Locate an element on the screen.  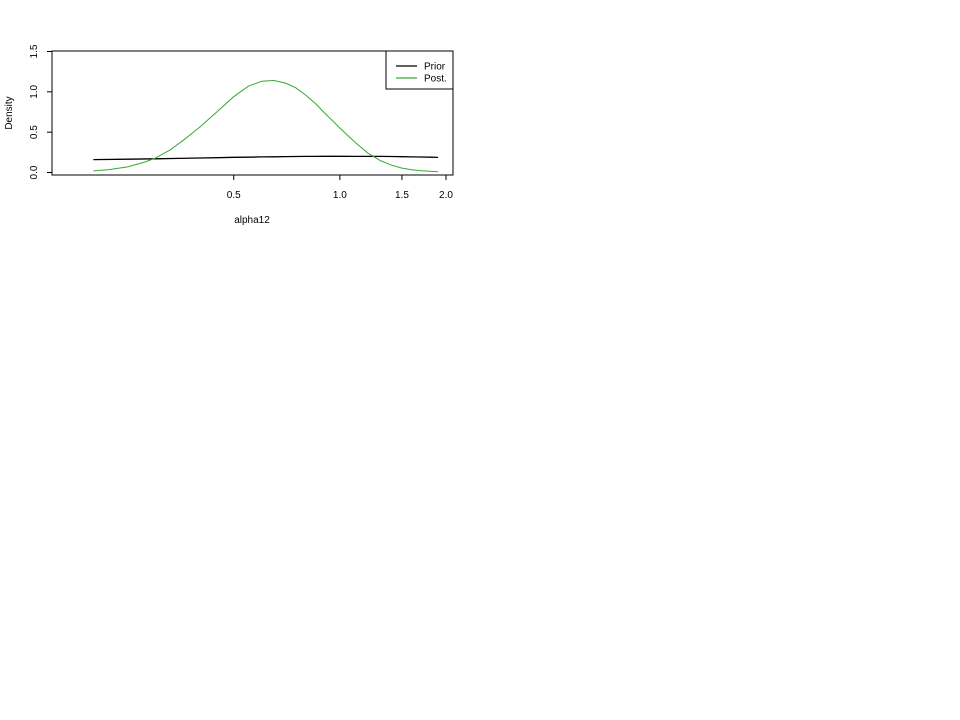
legend-label: Post. is located at coordinates (435, 79).